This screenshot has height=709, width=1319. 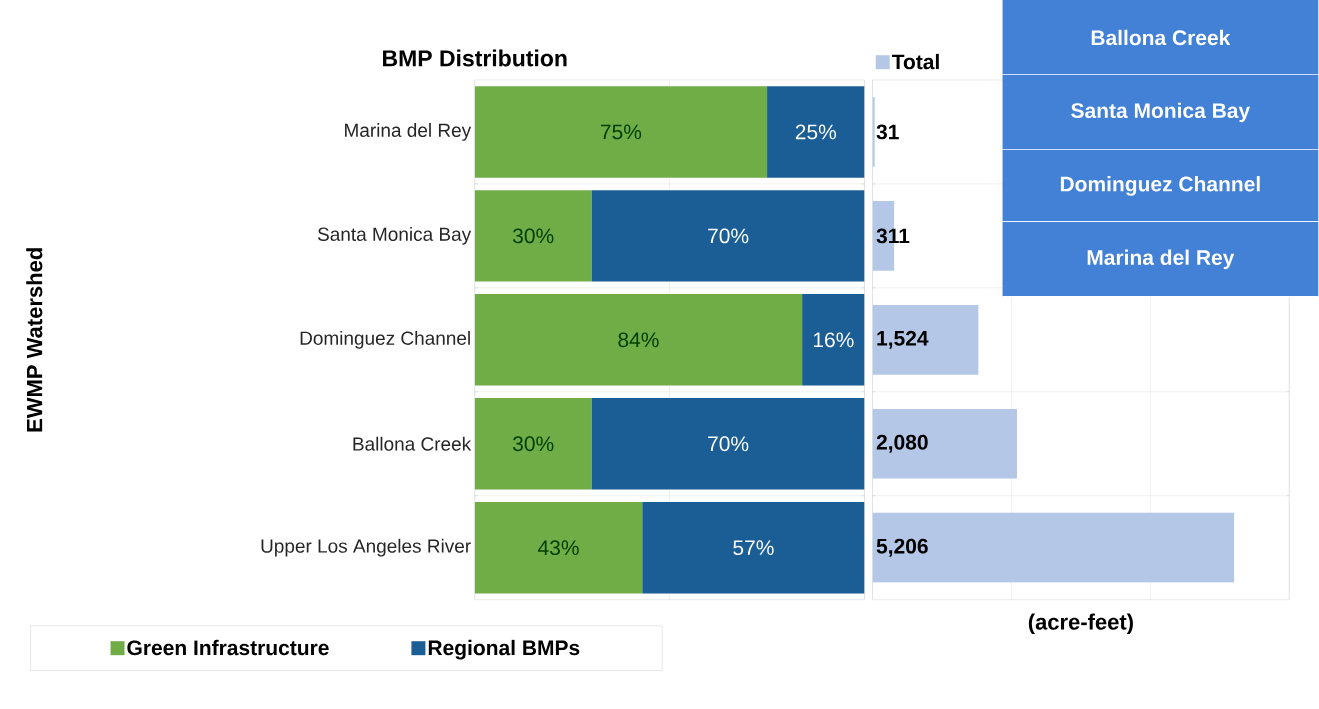 What do you see at coordinates (903, 340) in the screenshot?
I see `data-label: 1,524` at bounding box center [903, 340].